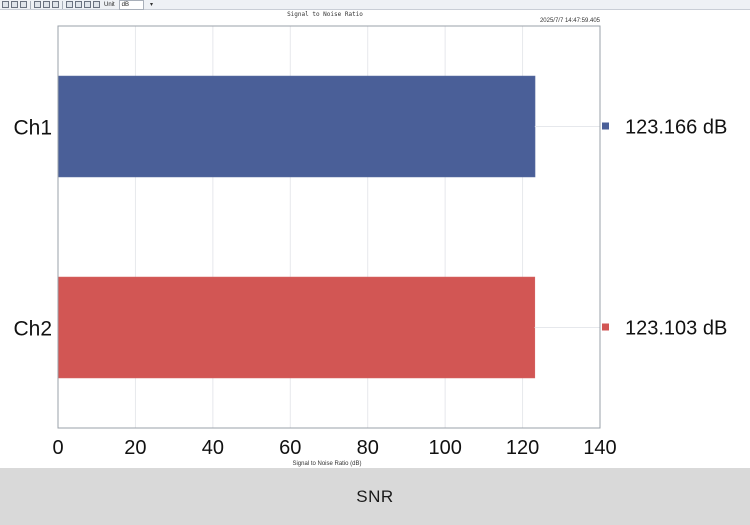 This screenshot has width=750, height=525. I want to click on zoom-out-icon, so click(23, 4).